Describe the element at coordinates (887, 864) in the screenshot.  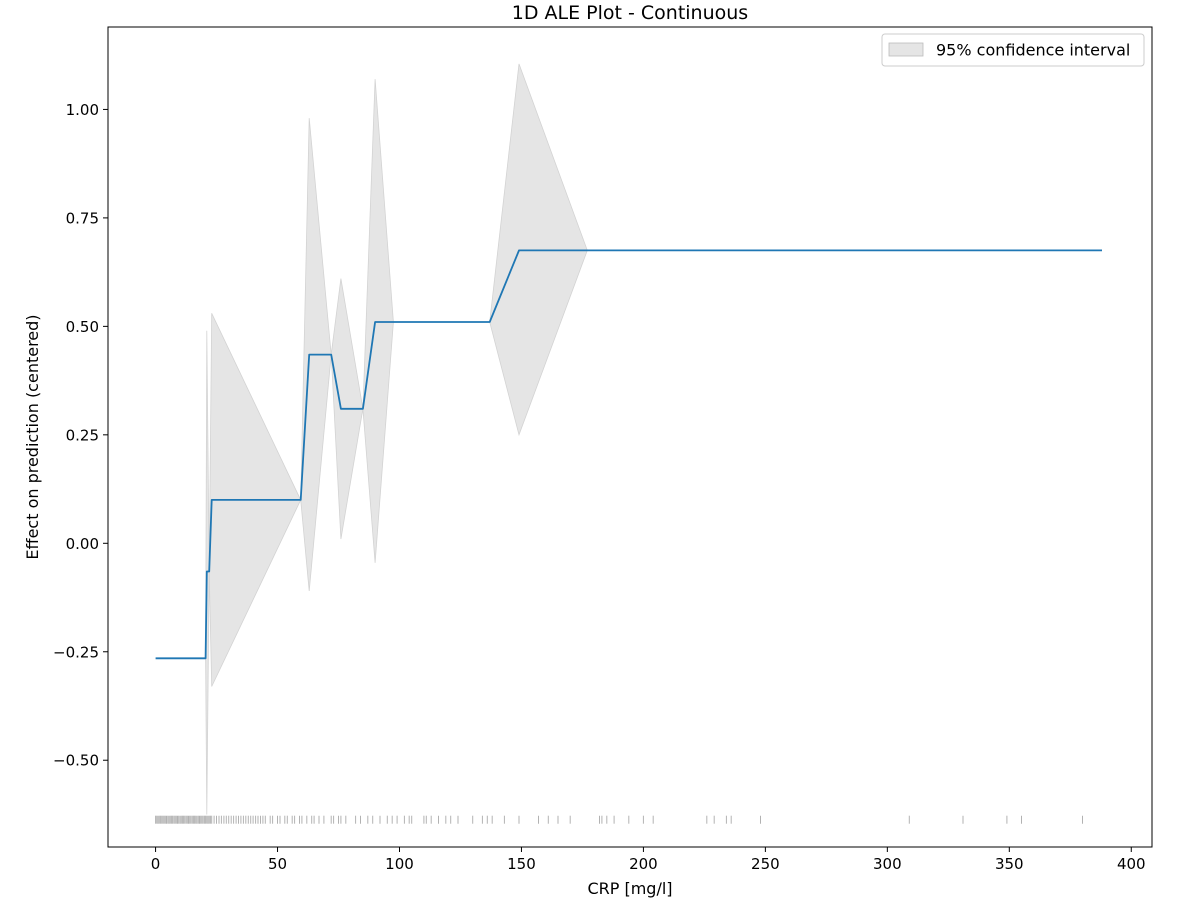
I see `x-tick-label: 300` at that location.